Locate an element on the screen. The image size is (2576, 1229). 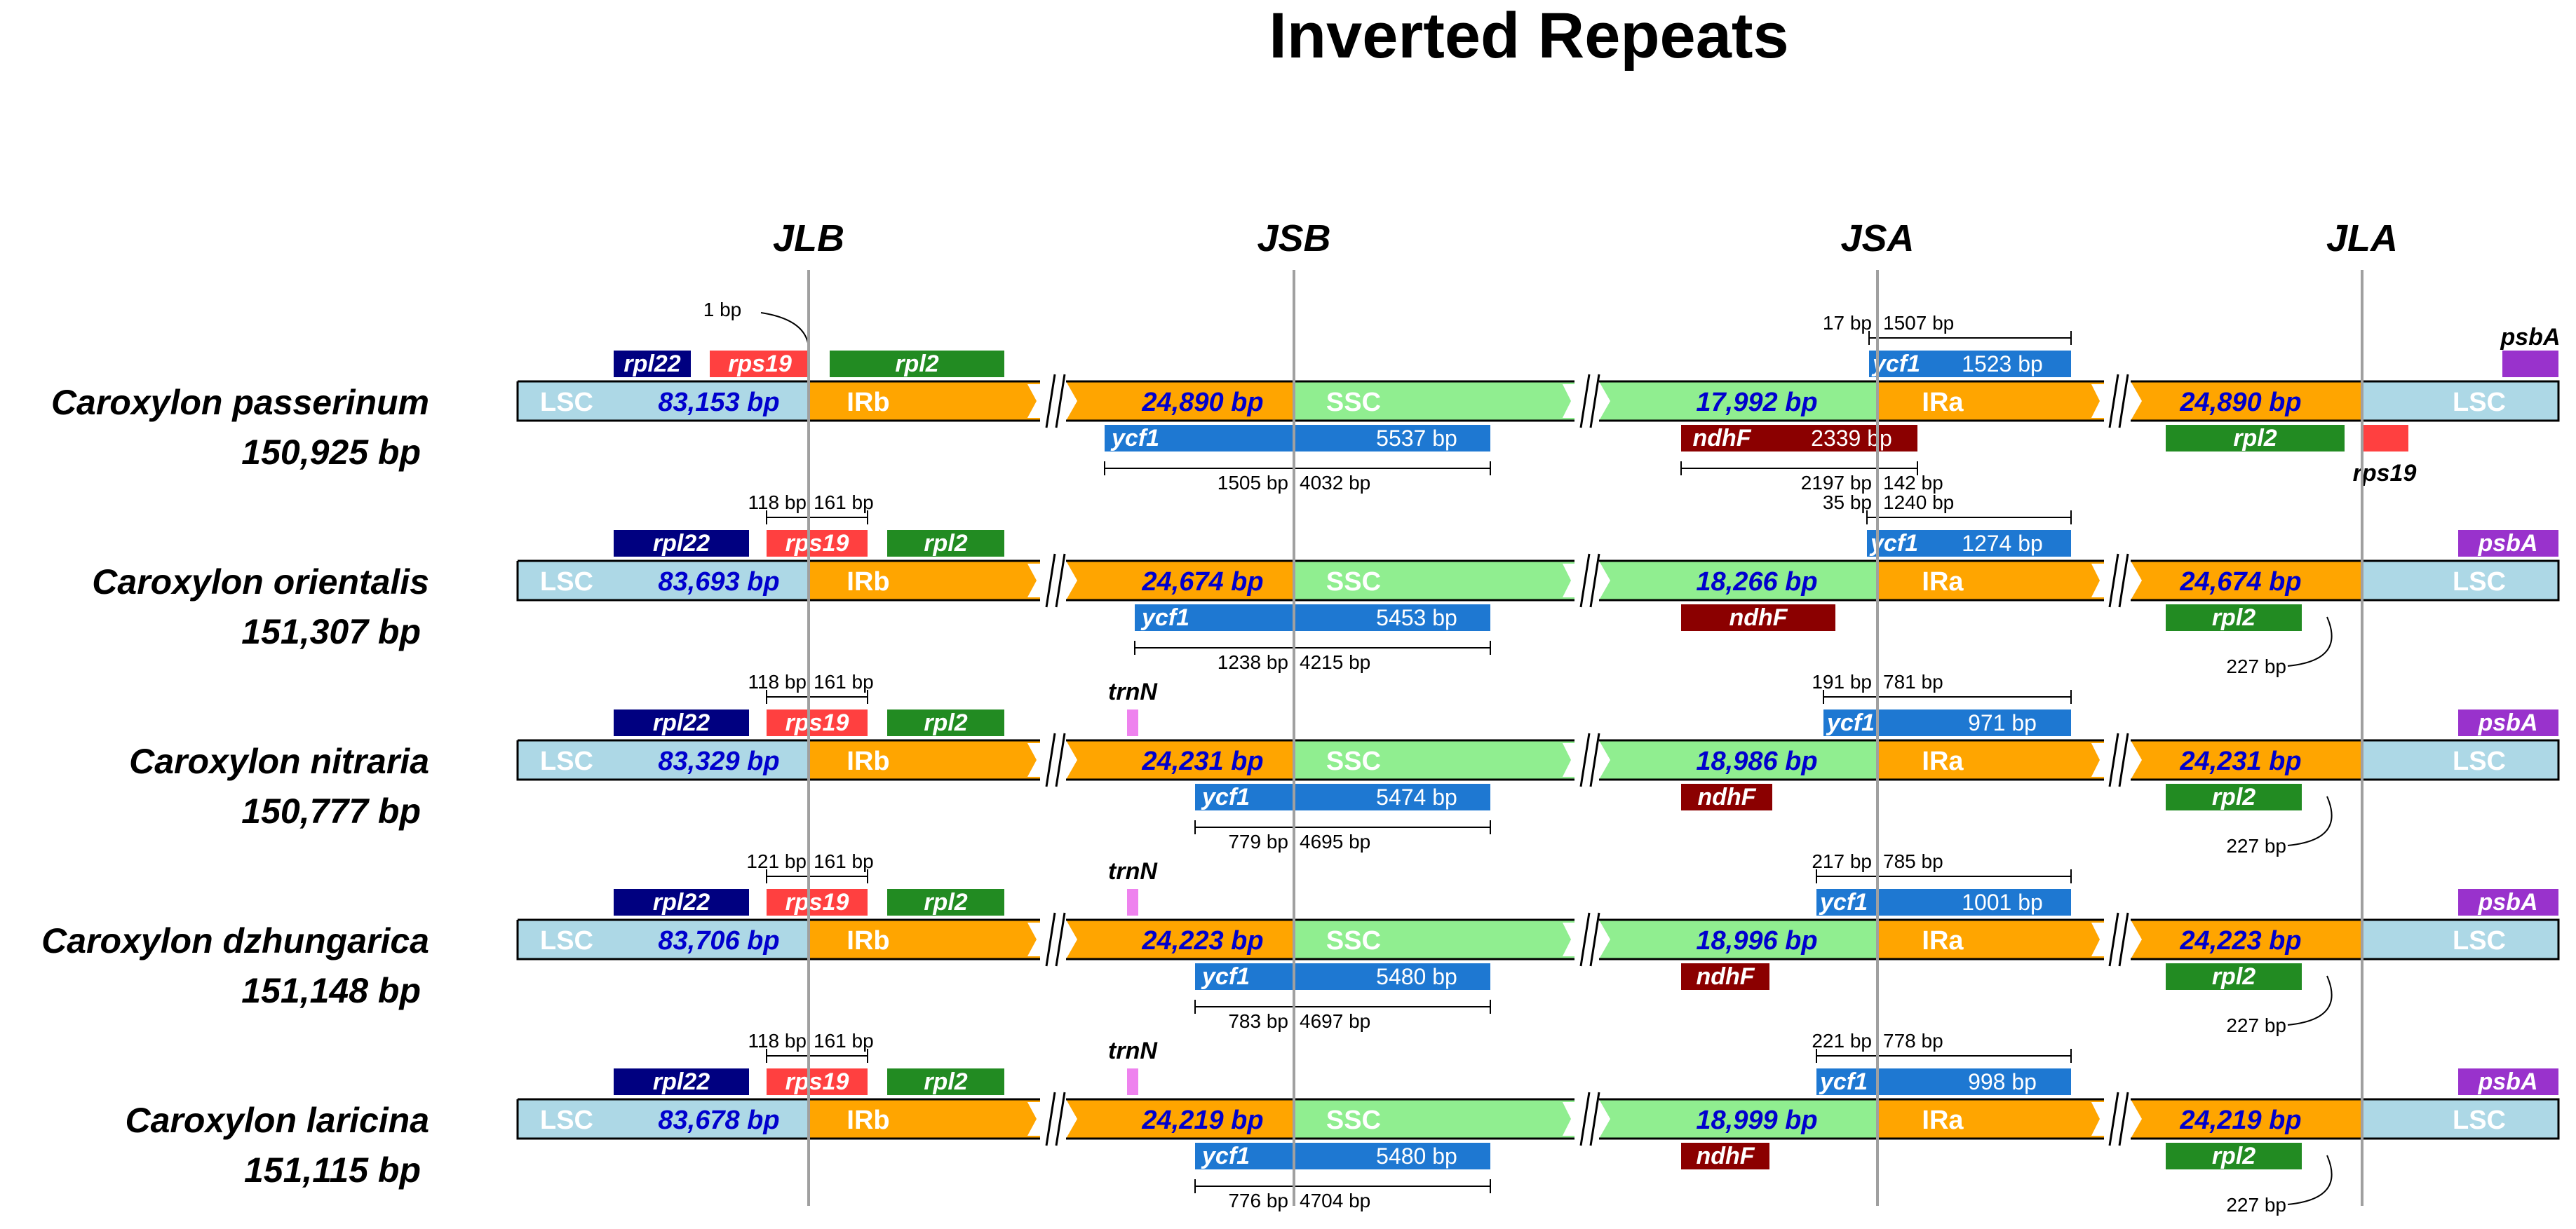
jsb-left-label: 779 bp is located at coordinates (1258, 842).